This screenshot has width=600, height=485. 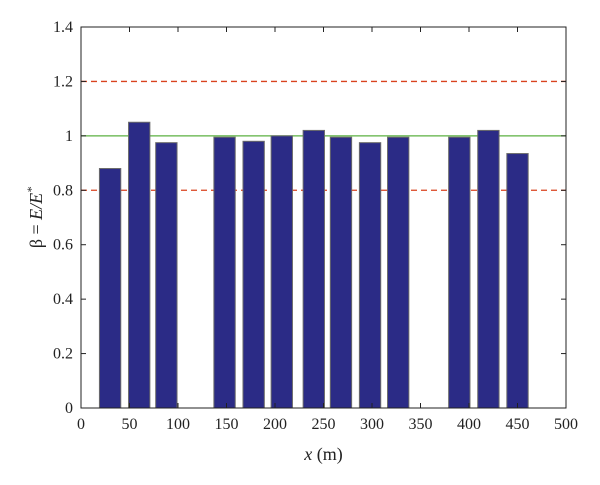 I want to click on x-tick-label-0: 0, so click(x=81, y=424).